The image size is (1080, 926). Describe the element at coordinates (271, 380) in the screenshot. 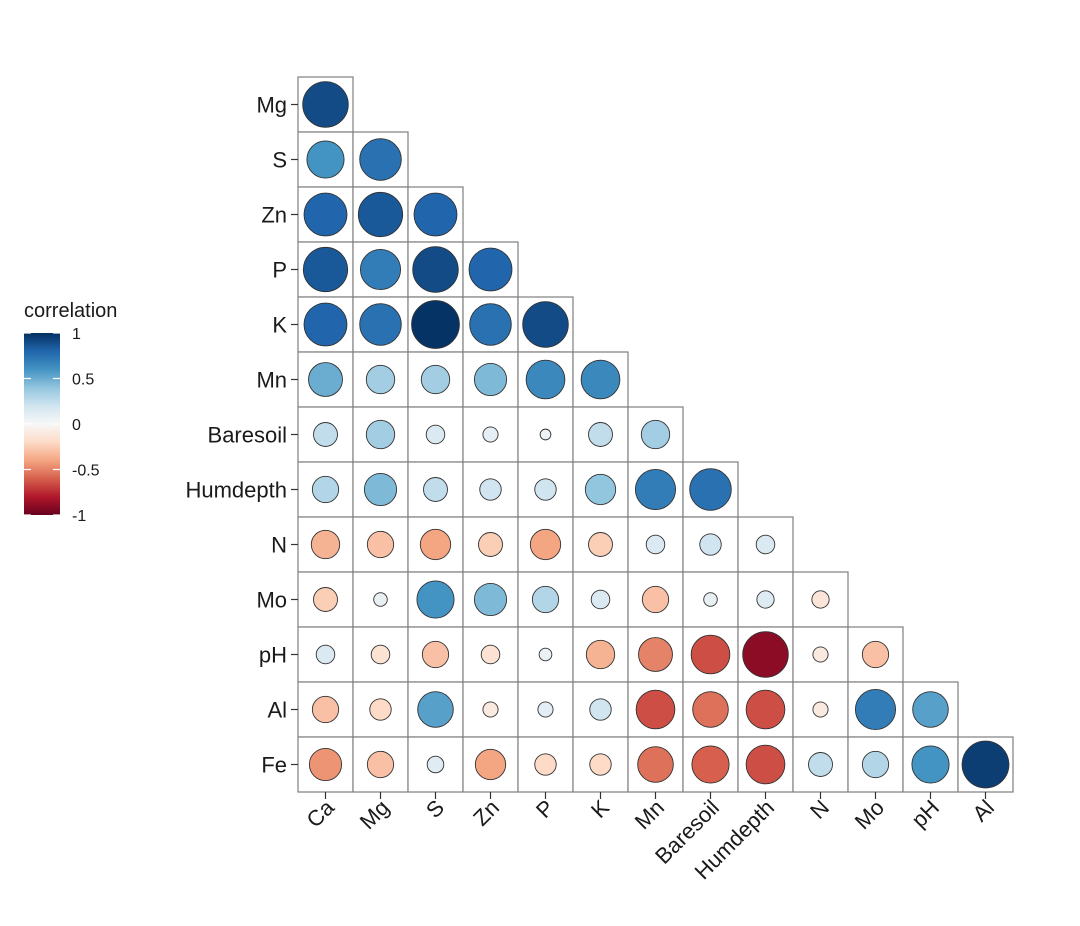

I see `y-tick-label: Mn` at that location.